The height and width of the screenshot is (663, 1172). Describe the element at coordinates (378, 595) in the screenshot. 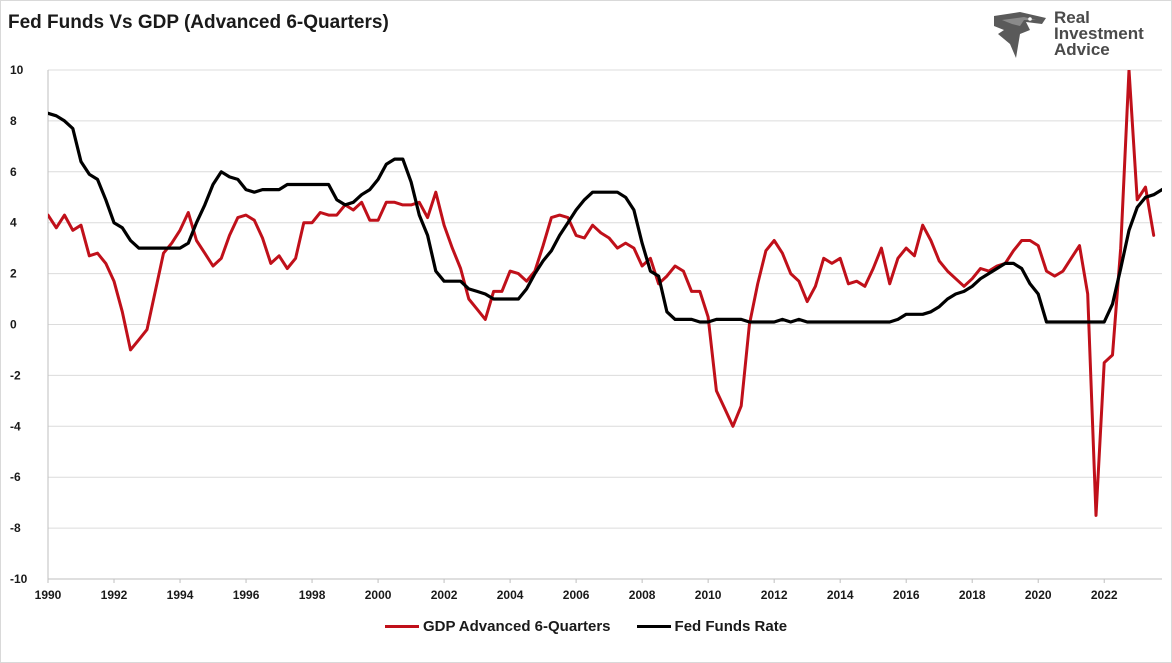

I see `x-tick-label: 2000` at that location.